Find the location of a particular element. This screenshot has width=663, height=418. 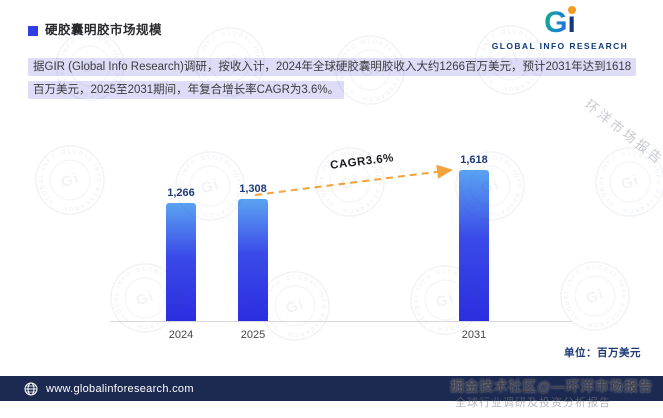

bar-group-2025: 1,308 is located at coordinates (253, 252).